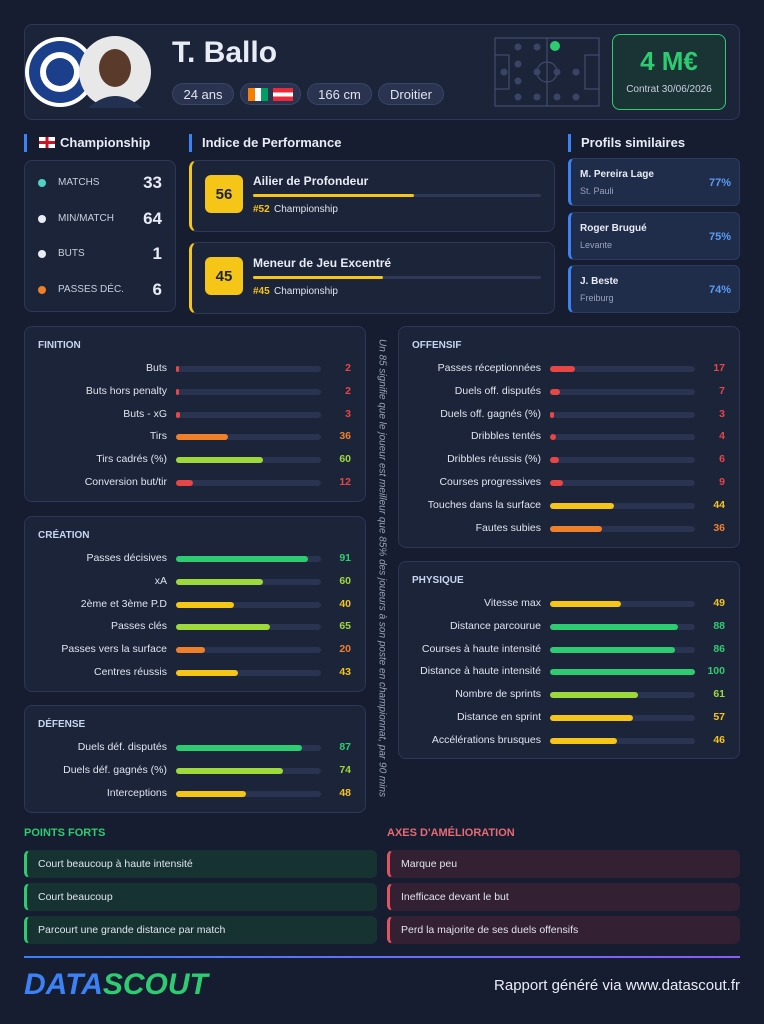  Describe the element at coordinates (719, 290) in the screenshot. I see `similar-score: 74%` at that location.